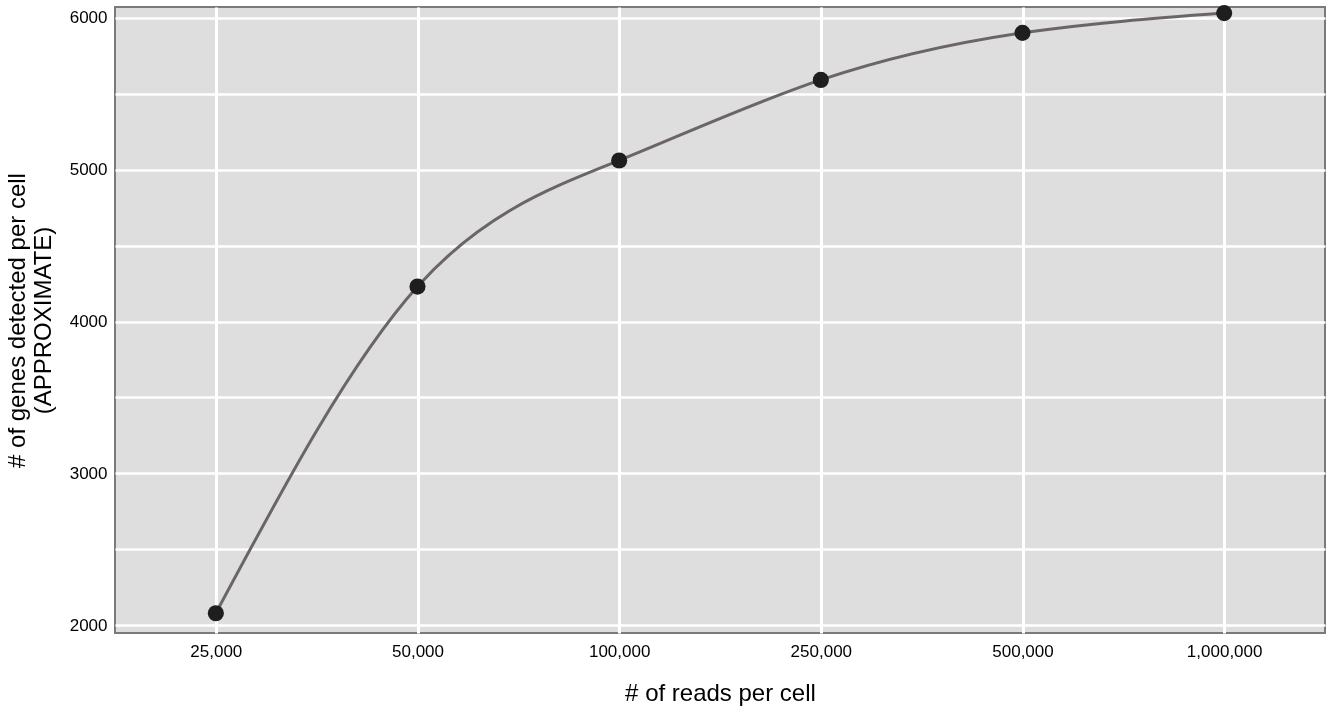 Image resolution: width=1338 pixels, height=716 pixels. Describe the element at coordinates (619, 651) in the screenshot. I see `x-tick-label: 100,000` at that location.